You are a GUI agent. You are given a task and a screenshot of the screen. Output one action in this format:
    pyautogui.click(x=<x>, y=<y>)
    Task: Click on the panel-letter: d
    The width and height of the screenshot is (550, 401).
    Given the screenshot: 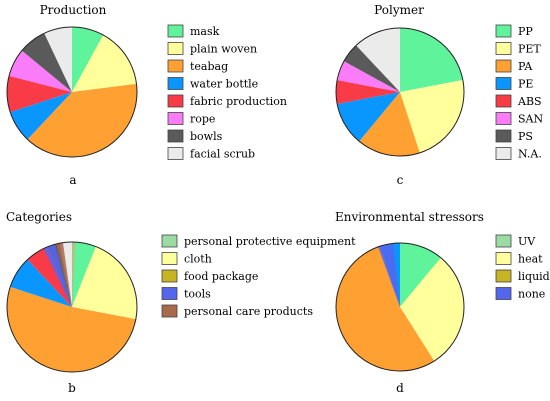 What is the action you would take?
    pyautogui.click(x=400, y=388)
    